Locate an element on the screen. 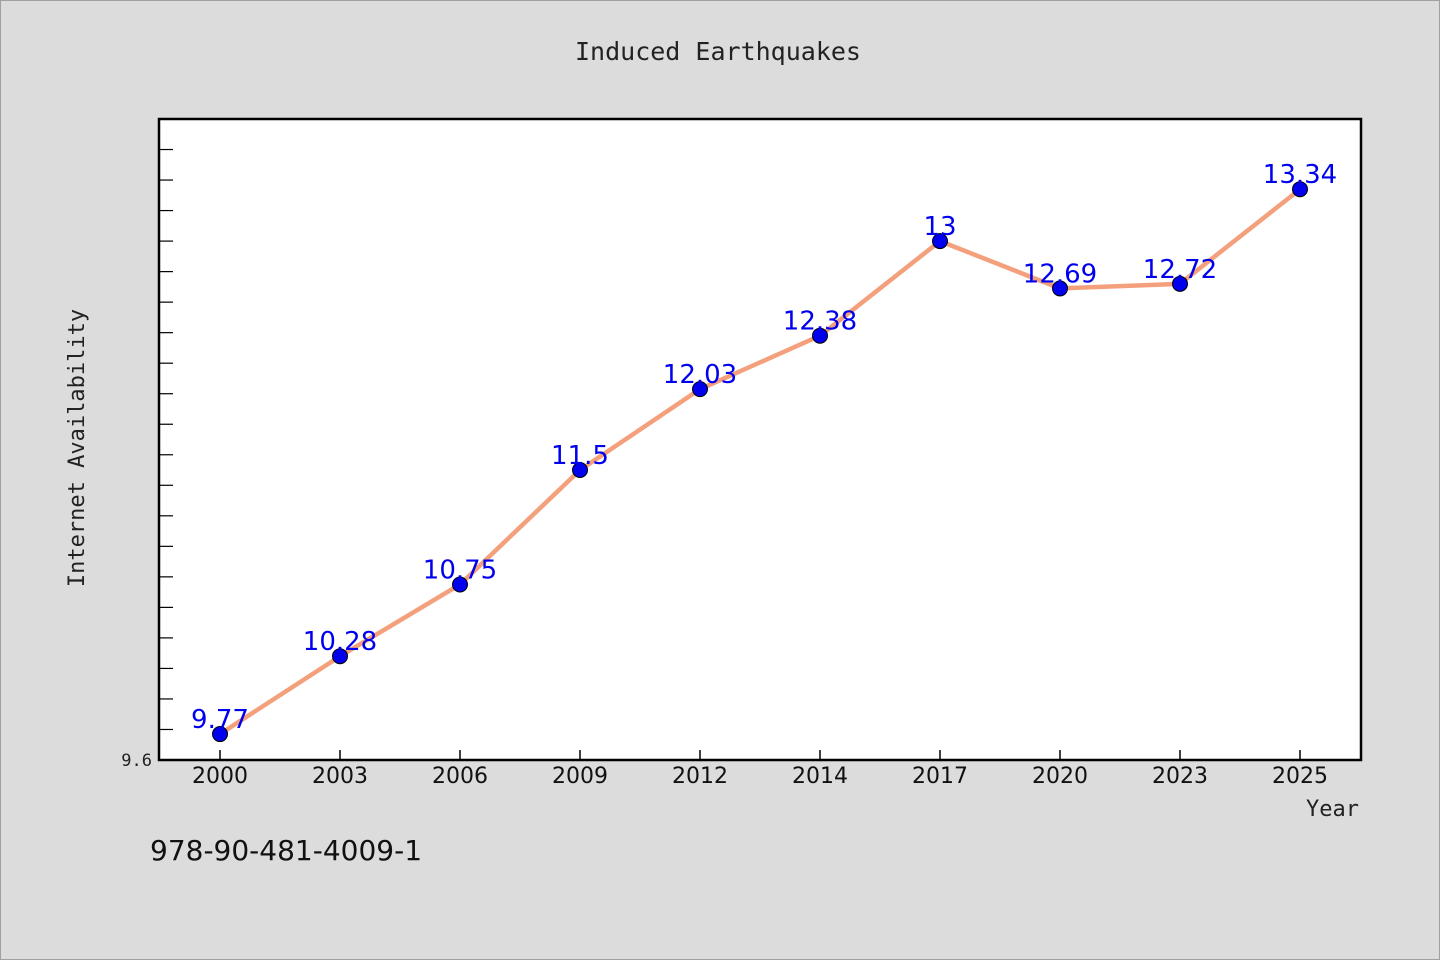  y-minor-ticks is located at coordinates (166, 439).